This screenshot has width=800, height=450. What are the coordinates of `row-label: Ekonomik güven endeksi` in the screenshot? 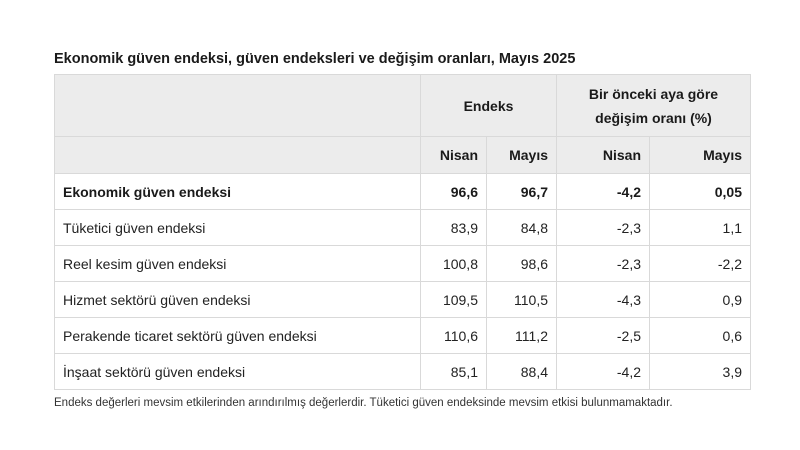 It's located at (237, 191).